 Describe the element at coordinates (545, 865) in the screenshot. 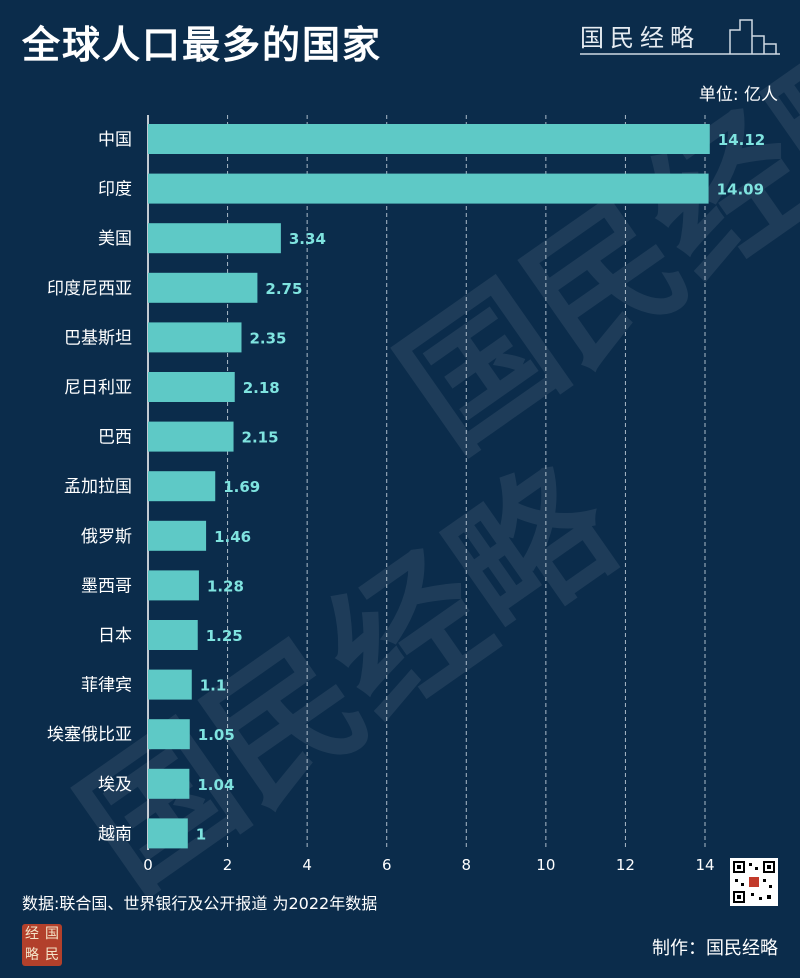

I see `x-tick-label: 10` at that location.